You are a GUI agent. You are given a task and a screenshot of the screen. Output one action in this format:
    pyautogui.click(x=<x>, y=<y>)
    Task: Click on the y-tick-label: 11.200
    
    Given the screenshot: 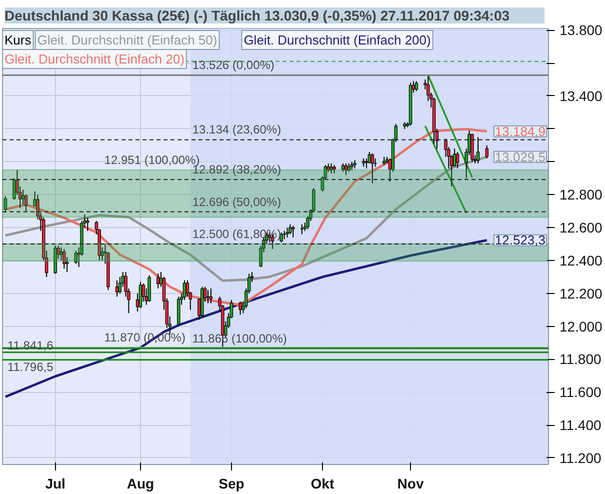 What is the action you would take?
    pyautogui.click(x=581, y=458)
    